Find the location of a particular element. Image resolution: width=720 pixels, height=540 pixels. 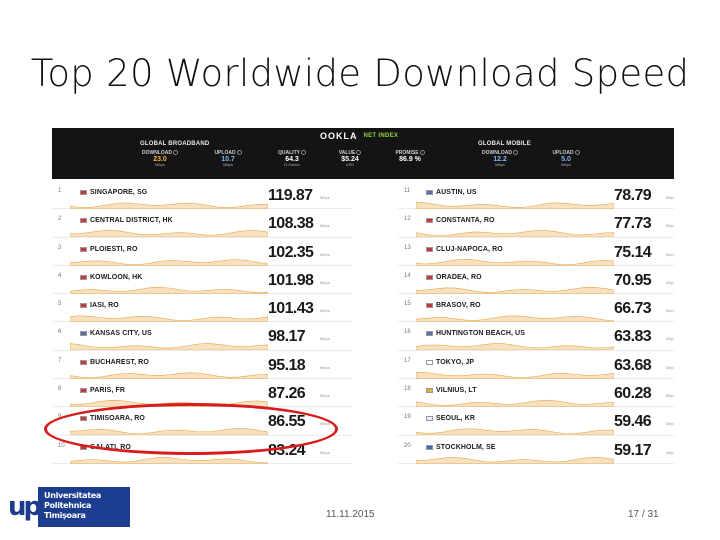

ranking-row: 15 BRASOV, RO 66.73 Mbps is located at coordinates (536, 308).